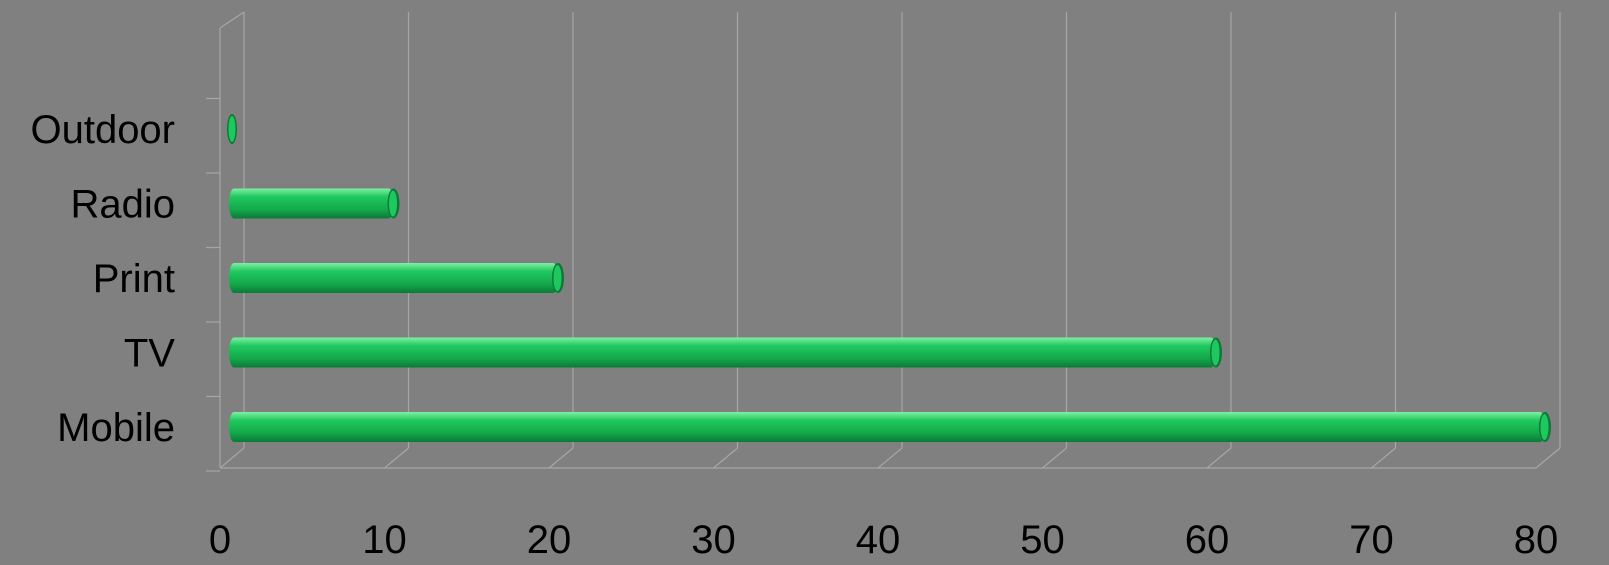 The width and height of the screenshot is (1609, 565). What do you see at coordinates (384, 540) in the screenshot?
I see `x-tick-label: 10` at bounding box center [384, 540].